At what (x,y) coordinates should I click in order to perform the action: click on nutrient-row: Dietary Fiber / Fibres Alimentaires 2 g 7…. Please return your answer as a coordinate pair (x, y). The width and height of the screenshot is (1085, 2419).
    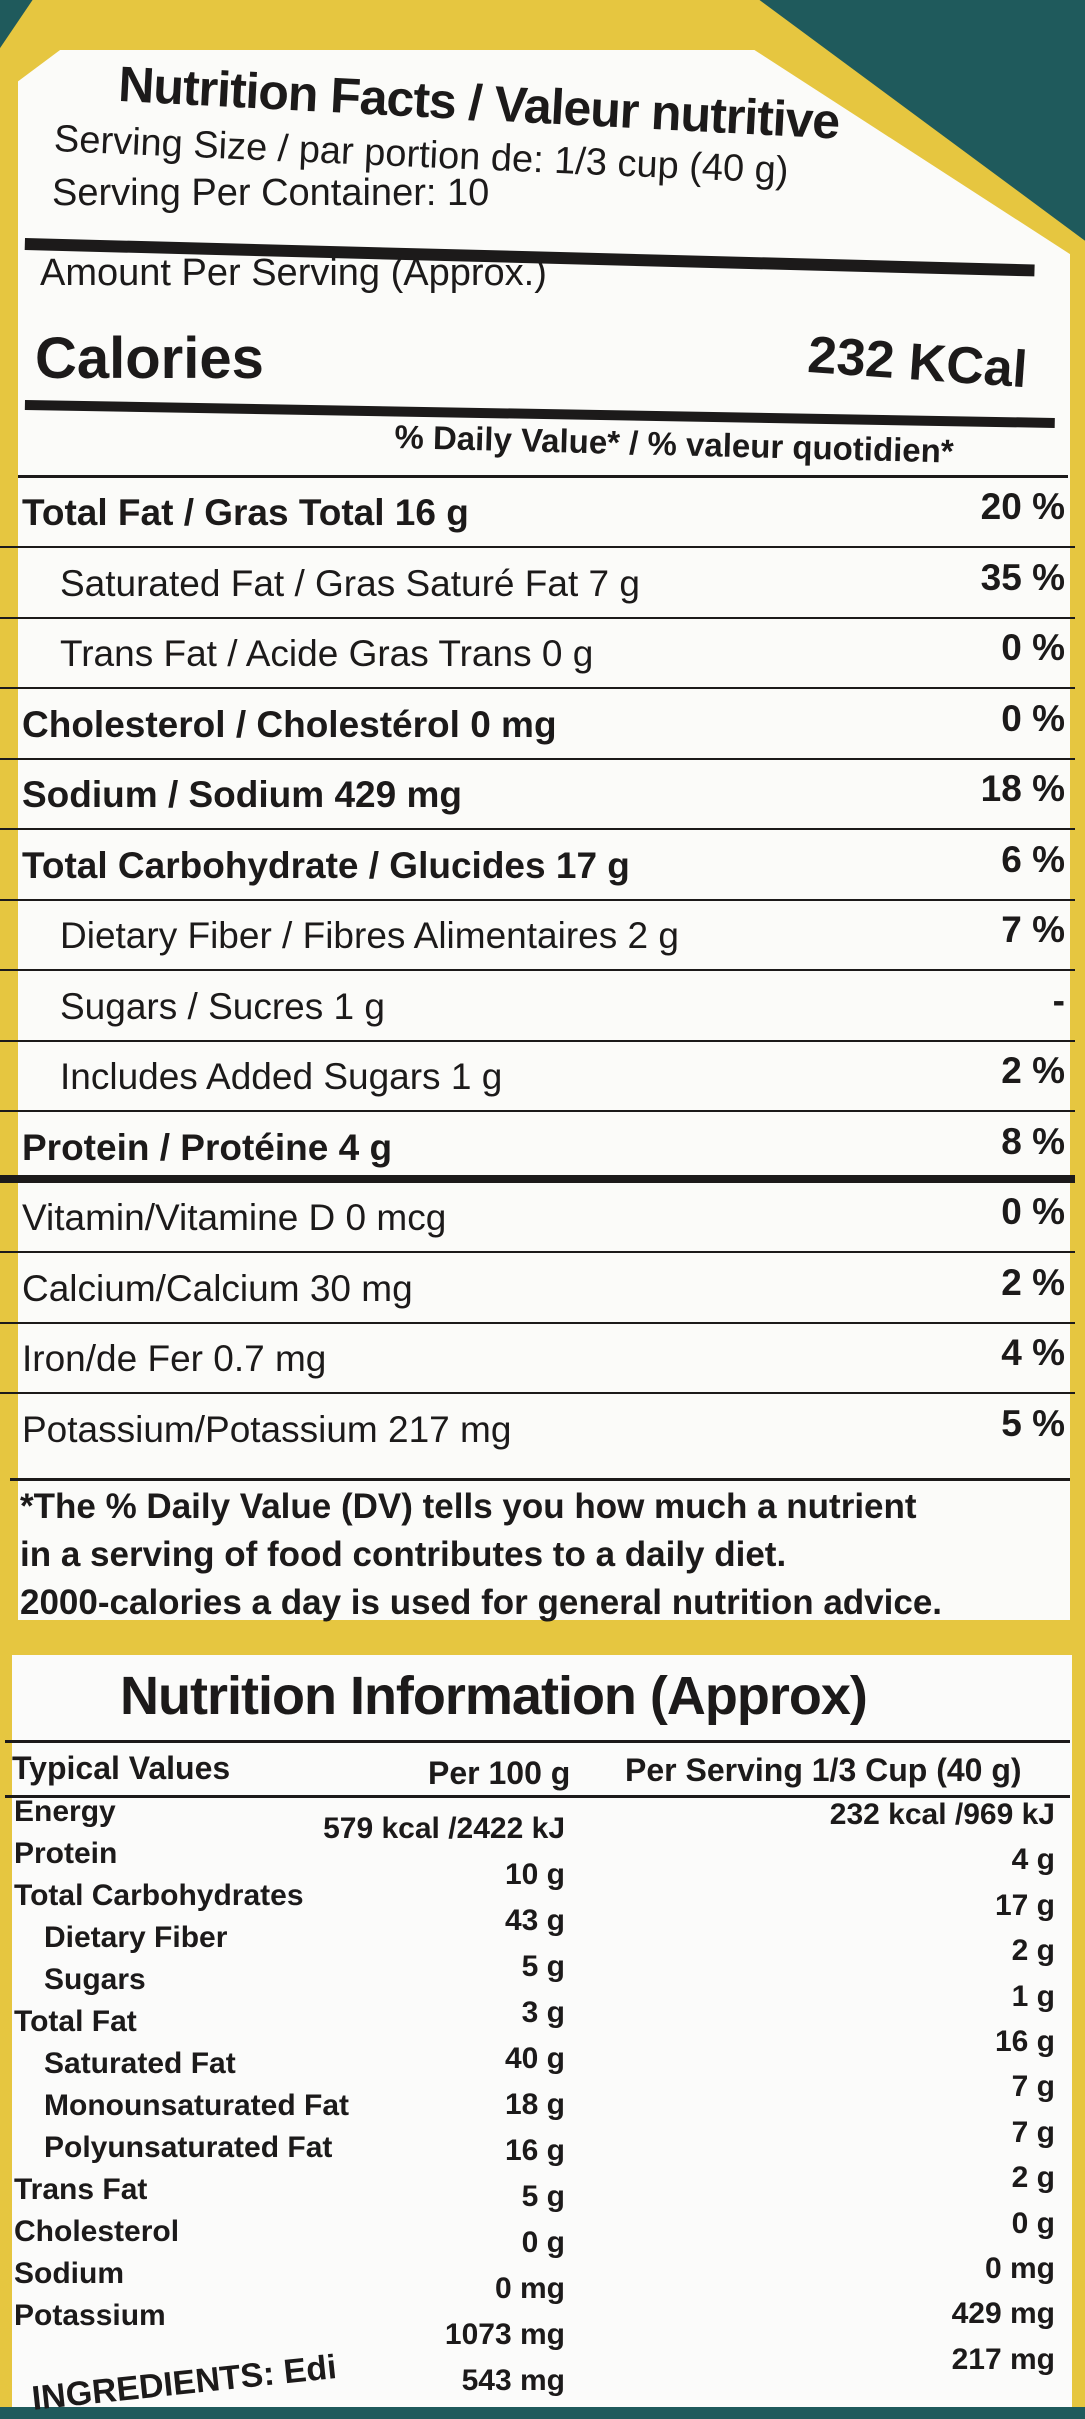
    Looking at the image, I should click on (542, 936).